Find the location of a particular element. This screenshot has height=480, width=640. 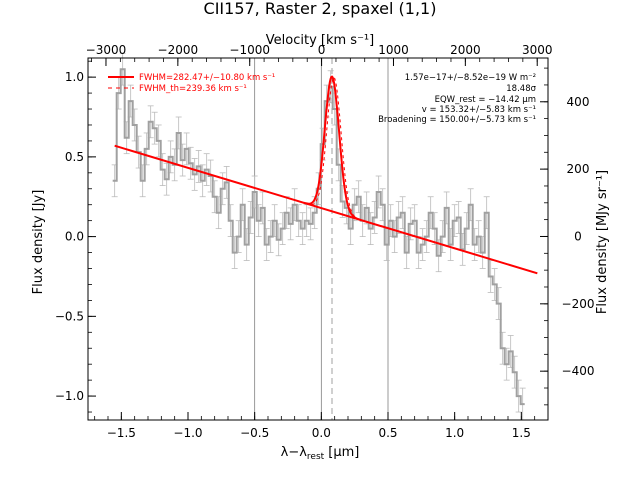

x-tick-label: 1.0 is located at coordinates (454, 433).